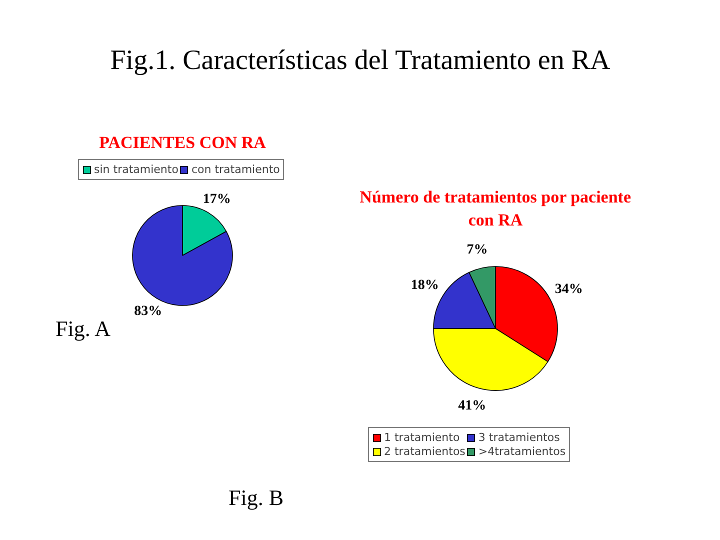 This screenshot has height=540, width=720. Describe the element at coordinates (361, 60) in the screenshot. I see `caption: Fig.1. Características del Tratamiento en RA` at that location.